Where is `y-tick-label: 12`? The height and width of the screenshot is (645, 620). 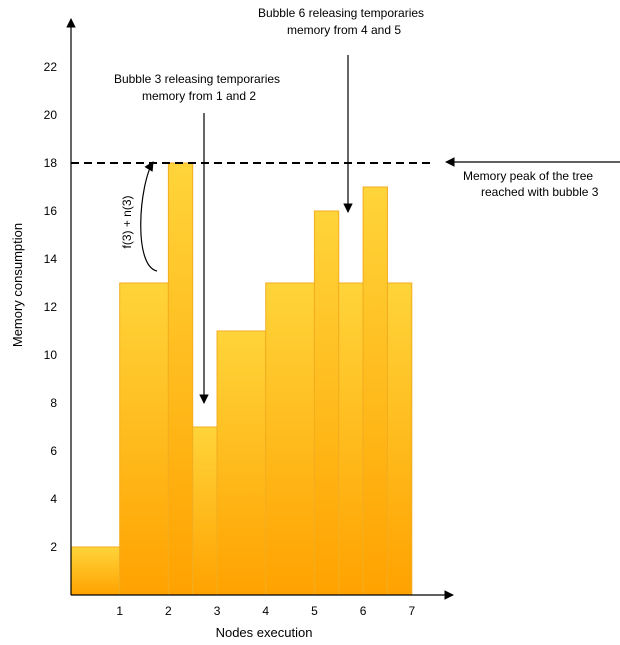
y-tick-label: 12 is located at coordinates (51, 307).